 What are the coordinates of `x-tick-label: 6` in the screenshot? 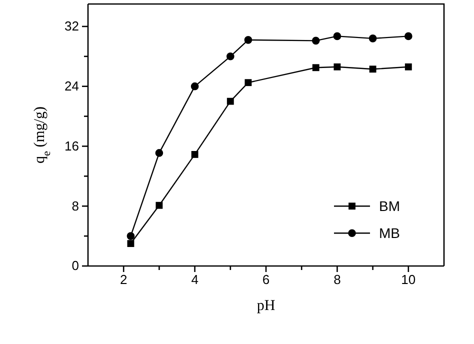 It's located at (266, 280).